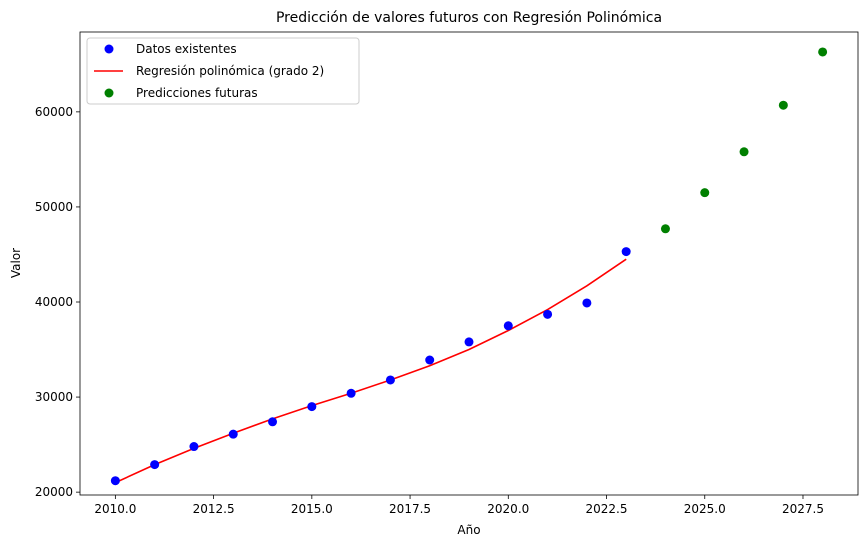 This screenshot has height=546, width=868. Describe the element at coordinates (54, 112) in the screenshot. I see `y-tick-label: 60000` at that location.